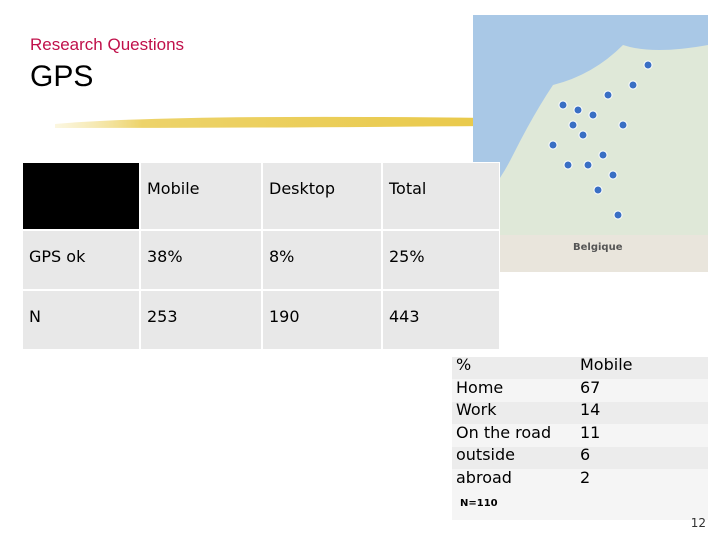 This screenshot has height=540, width=720. Describe the element at coordinates (484, 477) in the screenshot. I see `table2-cell: abroad` at that location.